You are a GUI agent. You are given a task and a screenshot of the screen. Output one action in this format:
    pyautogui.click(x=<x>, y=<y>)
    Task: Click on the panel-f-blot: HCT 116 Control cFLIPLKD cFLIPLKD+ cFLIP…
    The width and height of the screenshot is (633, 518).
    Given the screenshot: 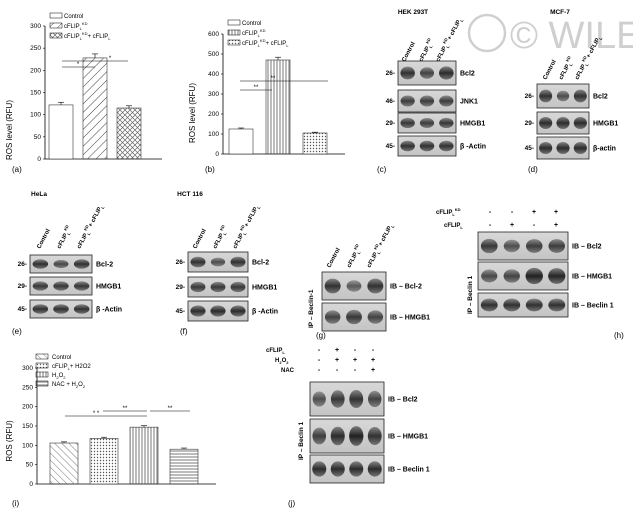 What is the action you would take?
    pyautogui.click(x=227, y=263)
    